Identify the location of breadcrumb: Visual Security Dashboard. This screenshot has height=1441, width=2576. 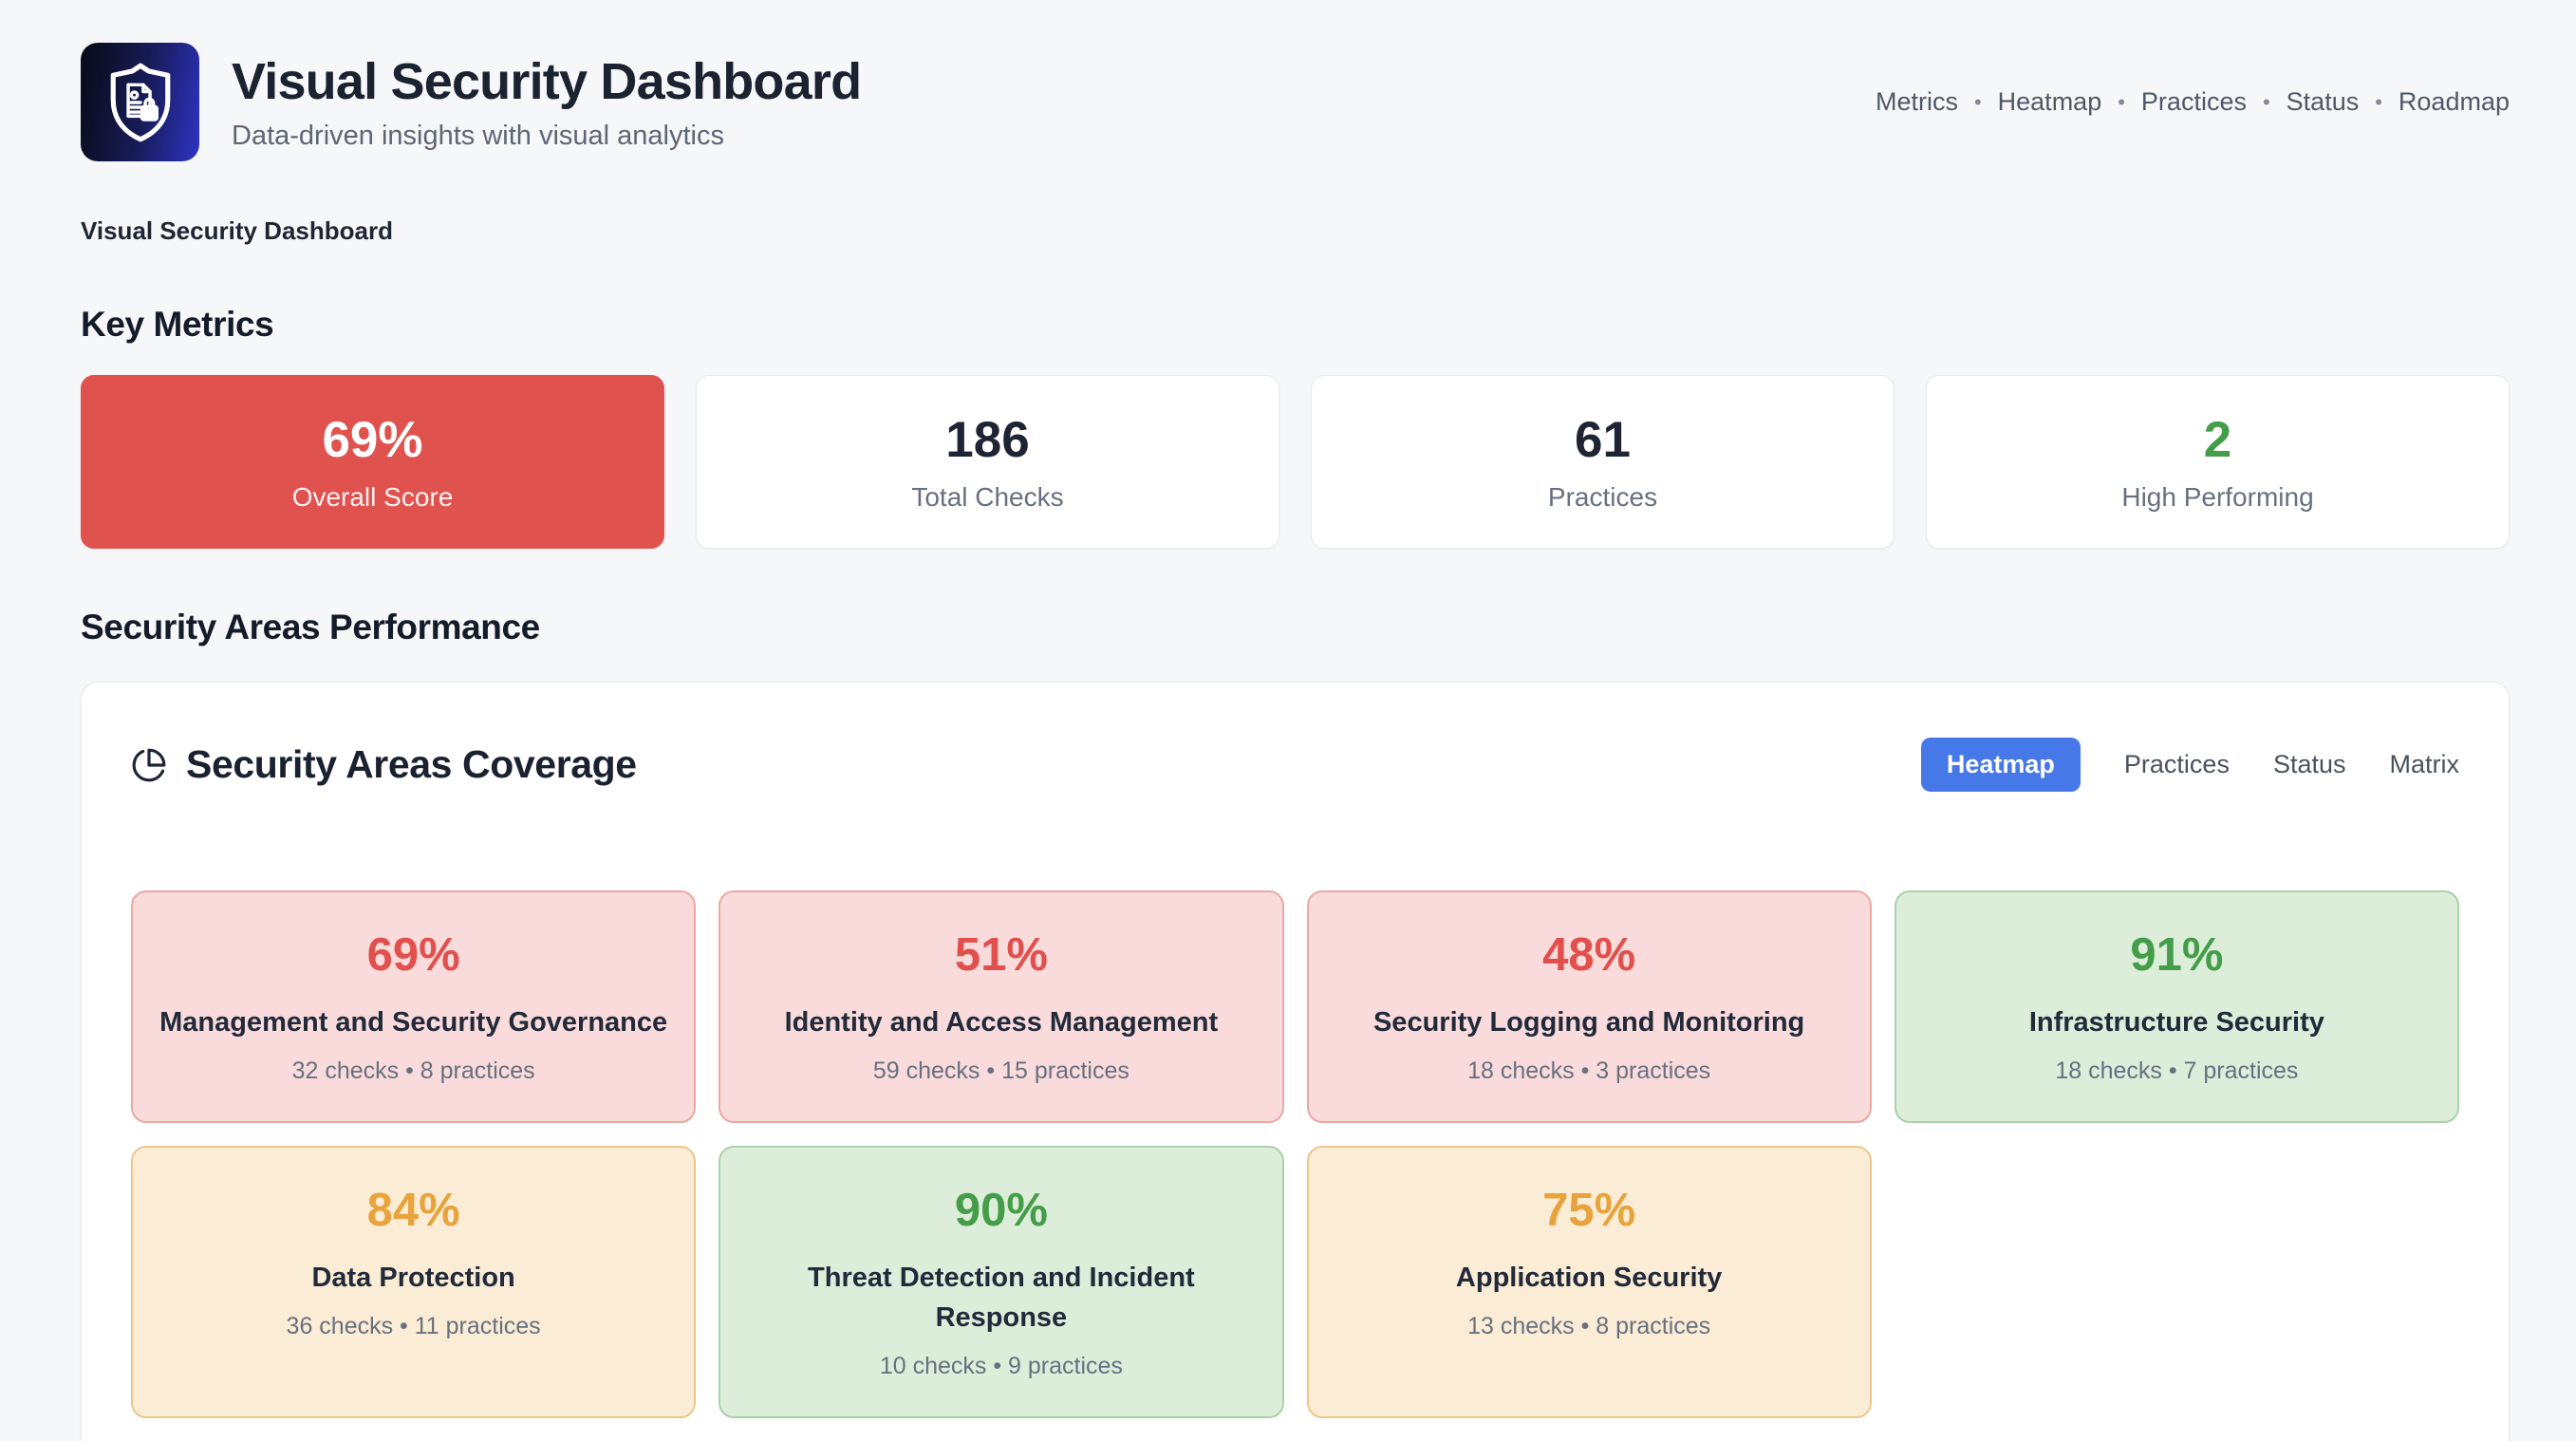
(237, 230).